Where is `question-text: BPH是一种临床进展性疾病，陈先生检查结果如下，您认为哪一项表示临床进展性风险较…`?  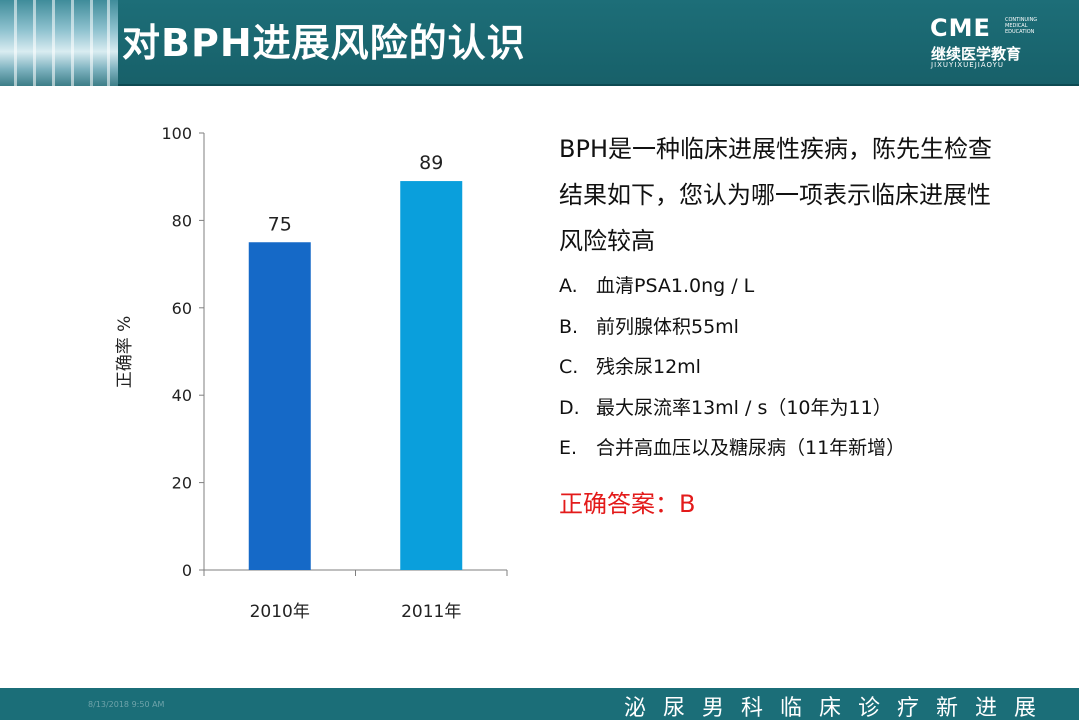 question-text: BPH是一种临床进展性疾病，陈先生检查结果如下，您认为哪一项表示临床进展性风险较… is located at coordinates (775, 195).